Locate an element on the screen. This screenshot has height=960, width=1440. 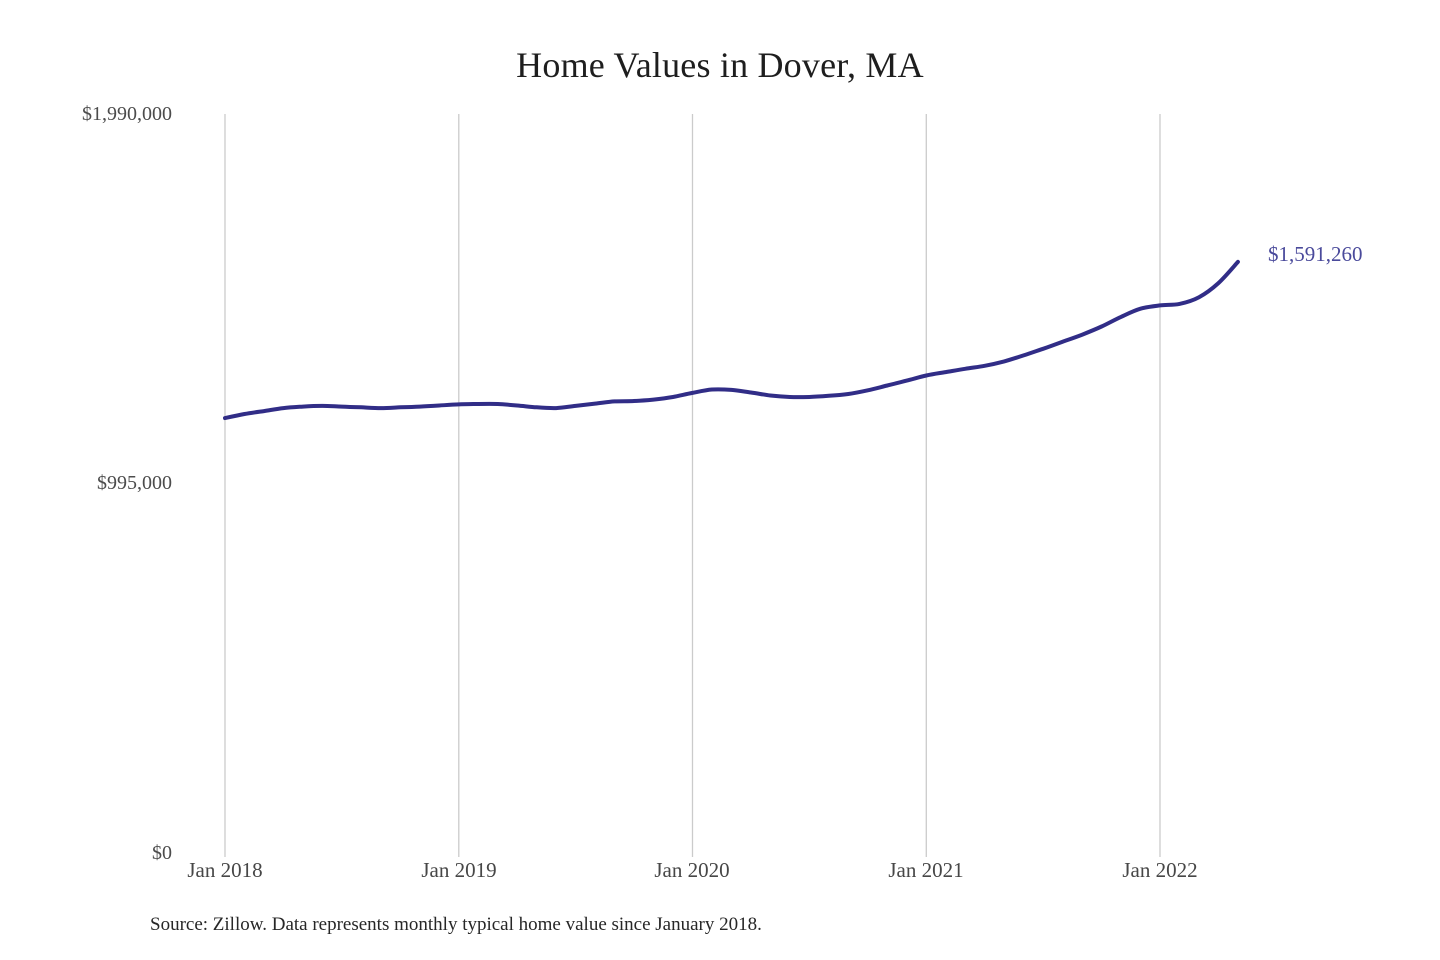
x-axis-tick-label: Jan 2019 is located at coordinates (459, 870).